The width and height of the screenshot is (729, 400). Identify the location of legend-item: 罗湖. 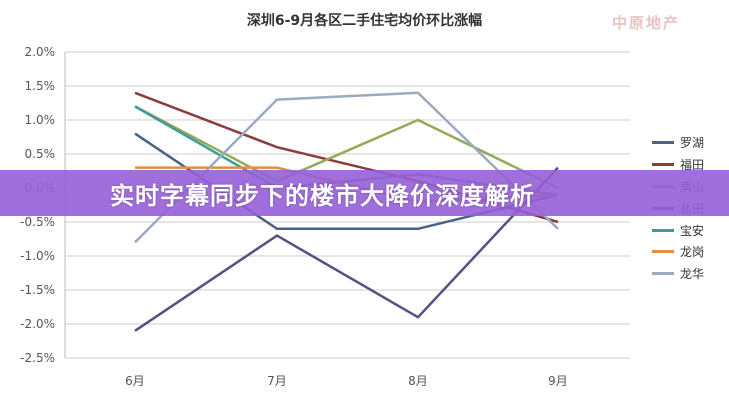
(678, 143).